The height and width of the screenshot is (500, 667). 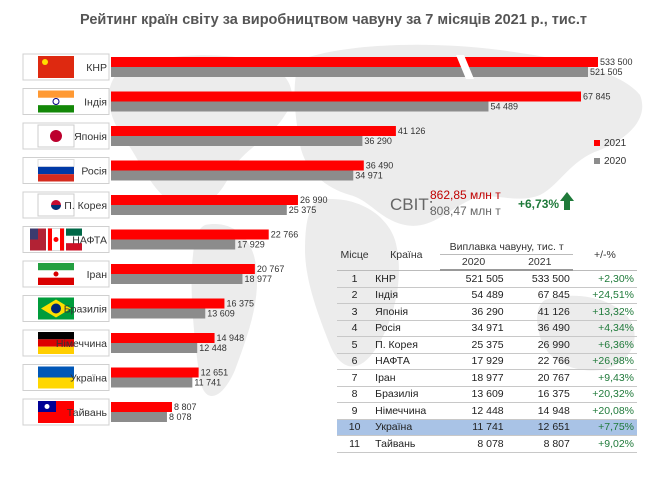 I want to click on world-2020-value: 808,47 млн т, so click(x=465, y=211).